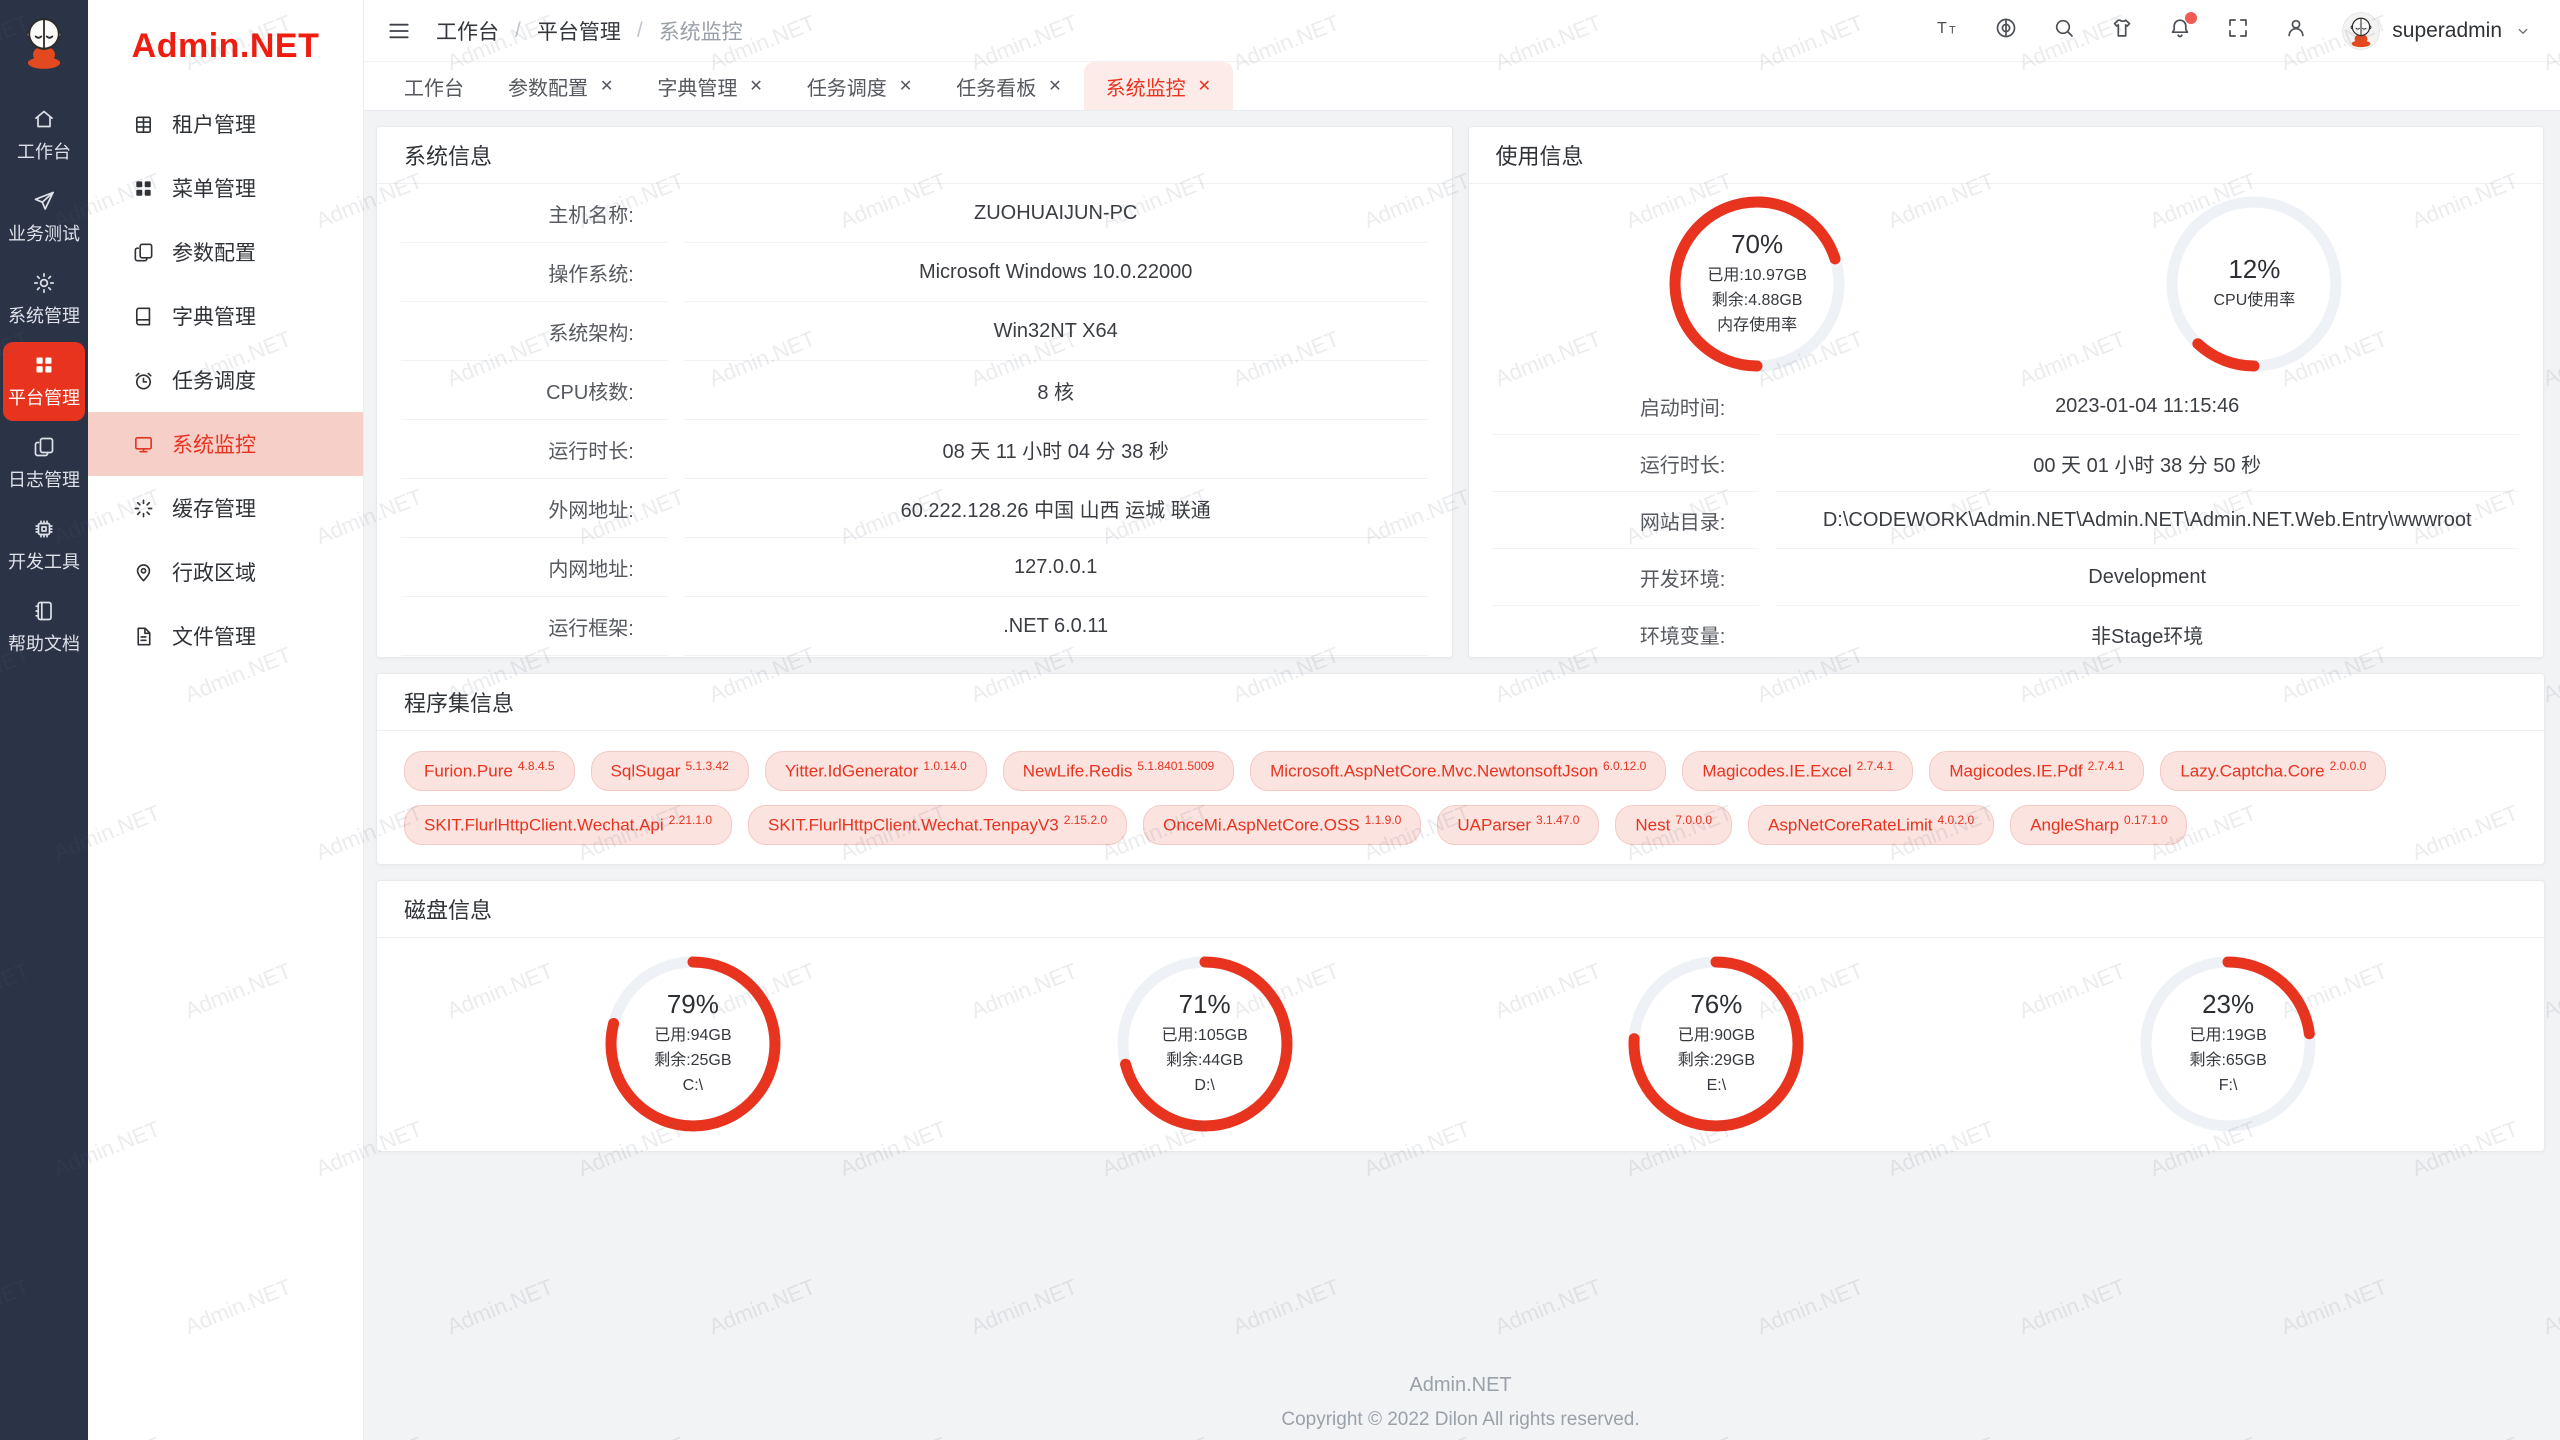 The height and width of the screenshot is (1440, 2560). Describe the element at coordinates (143, 444) in the screenshot. I see `monitor-icon` at that location.